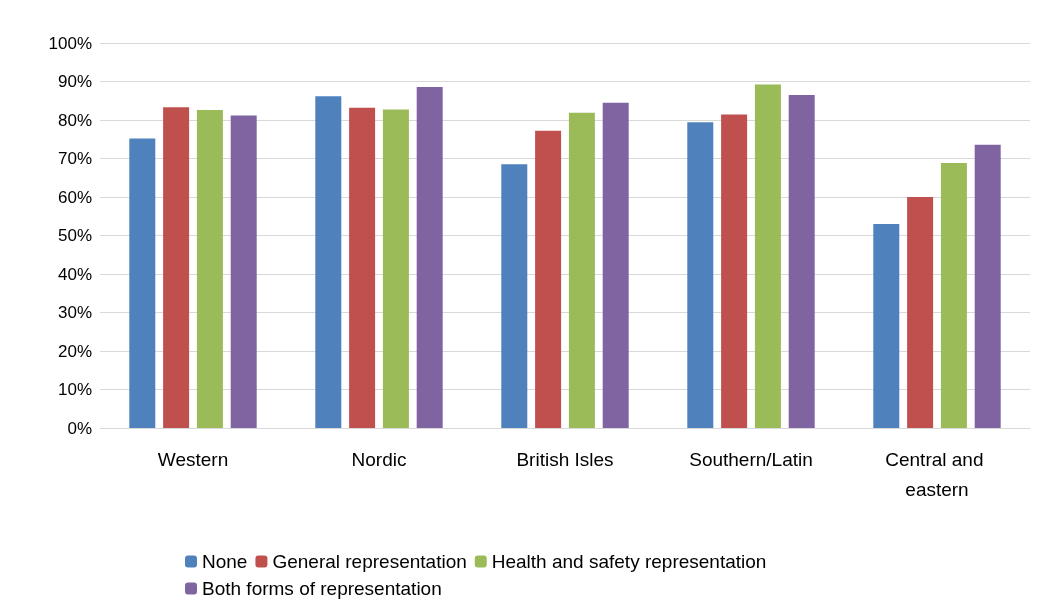 Image resolution: width=1044 pixels, height=611 pixels. I want to click on x-tick-label: Western, so click(193, 459).